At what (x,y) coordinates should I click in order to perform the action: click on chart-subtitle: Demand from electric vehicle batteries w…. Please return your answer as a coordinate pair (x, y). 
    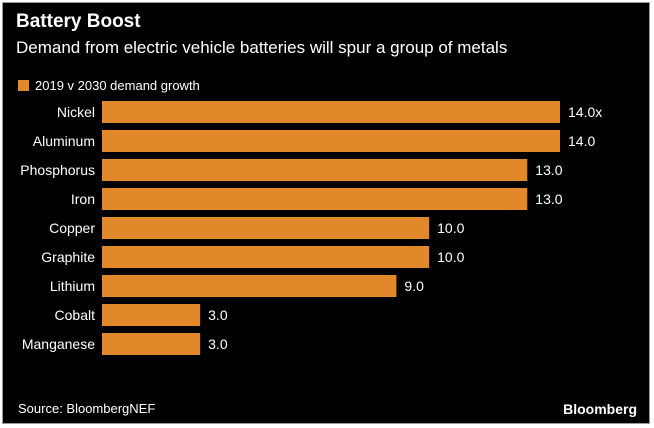
    Looking at the image, I should click on (262, 47).